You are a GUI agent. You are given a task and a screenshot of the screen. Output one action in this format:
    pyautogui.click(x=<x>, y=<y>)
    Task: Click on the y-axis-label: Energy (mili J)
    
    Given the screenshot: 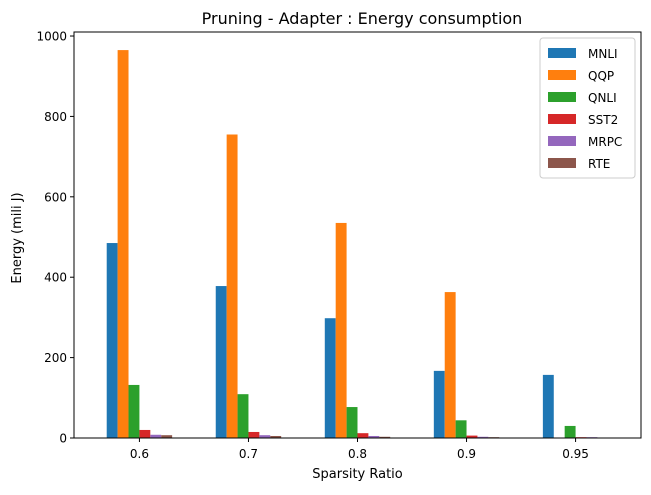 What is the action you would take?
    pyautogui.click(x=17, y=237)
    